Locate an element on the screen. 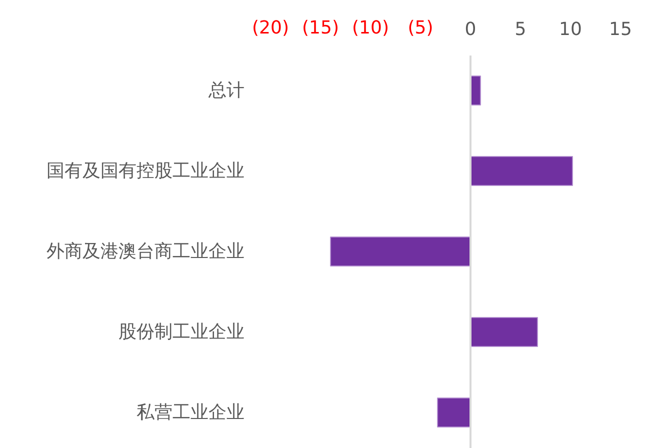 This screenshot has width=648, height=448. y-tick-label: 国有及国有控股工业企业 is located at coordinates (145, 171).